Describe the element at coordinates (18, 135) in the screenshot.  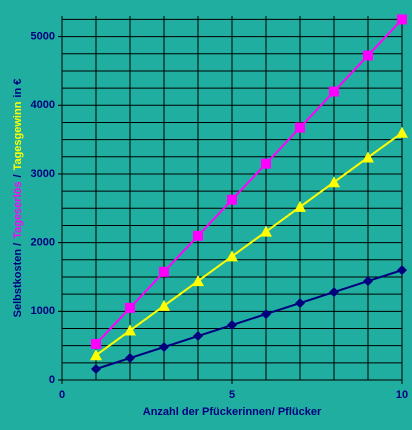
I see `y-label-part: Tagesgewinn` at that location.